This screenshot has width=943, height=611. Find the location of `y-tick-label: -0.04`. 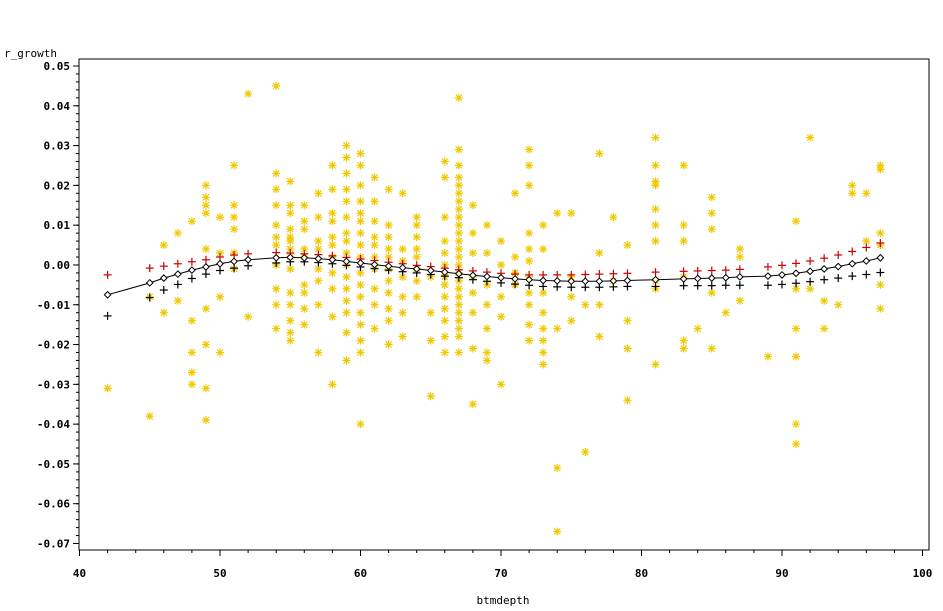

y-tick-label: -0.04 is located at coordinates (53, 424).